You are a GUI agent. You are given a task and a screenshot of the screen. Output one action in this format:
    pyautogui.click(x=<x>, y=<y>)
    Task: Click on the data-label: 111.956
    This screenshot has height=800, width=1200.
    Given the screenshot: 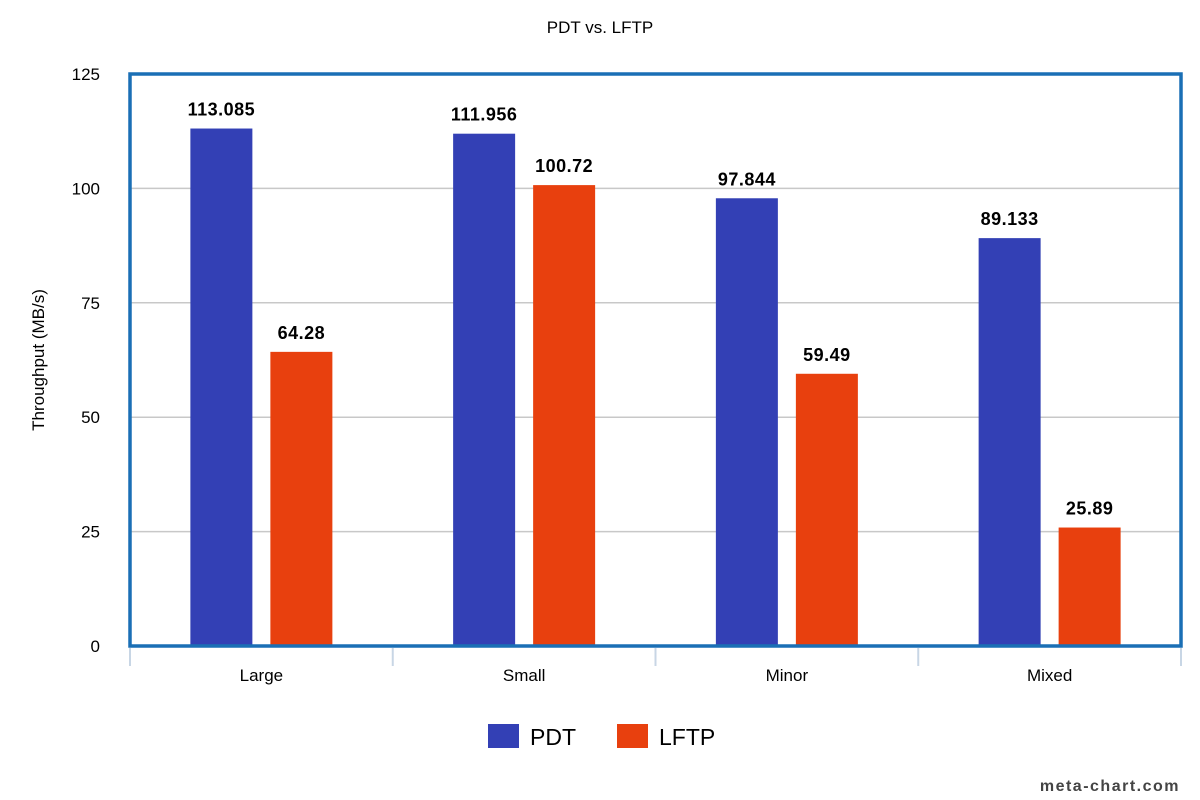 What is the action you would take?
    pyautogui.click(x=484, y=115)
    